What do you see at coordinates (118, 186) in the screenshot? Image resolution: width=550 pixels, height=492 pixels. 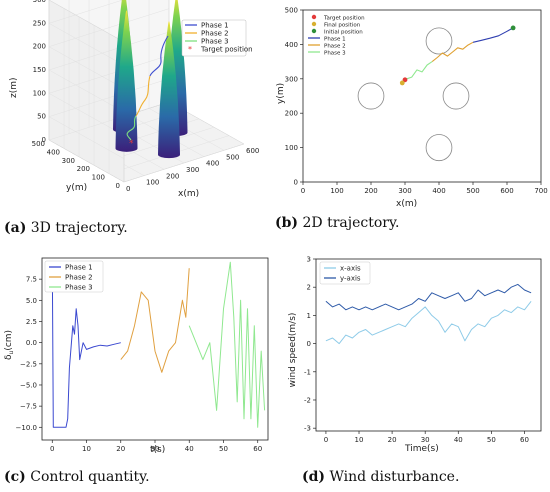 I see `a-y-tick-label: 0` at bounding box center [118, 186].